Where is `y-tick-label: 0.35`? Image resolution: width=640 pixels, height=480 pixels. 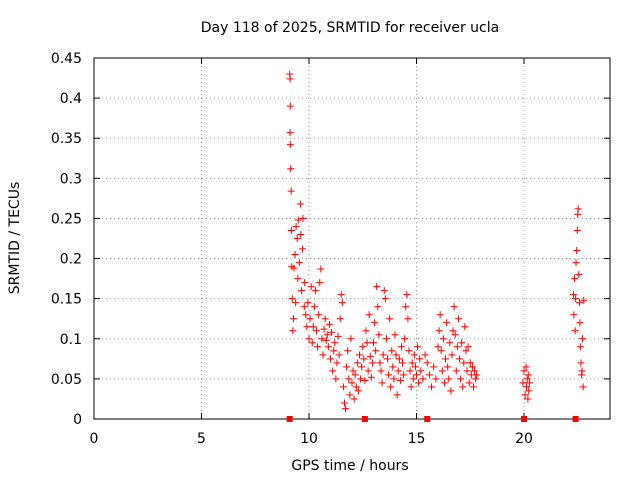 y-tick-label: 0.35 is located at coordinates (66, 139).